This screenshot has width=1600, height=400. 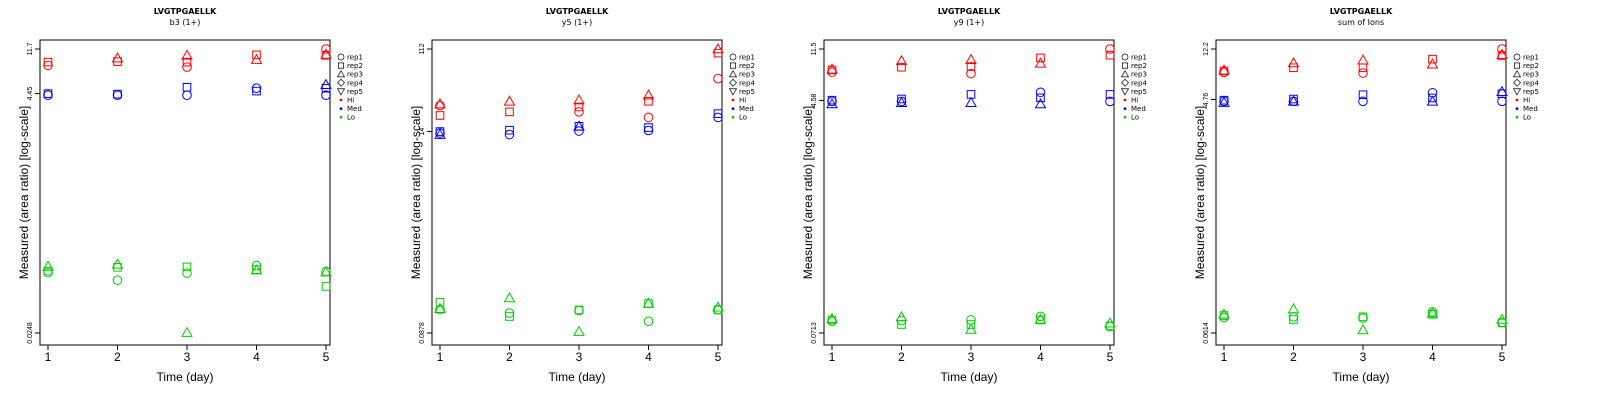 What do you see at coordinates (1517, 65) in the screenshot?
I see `legend-rep2-icon` at bounding box center [1517, 65].